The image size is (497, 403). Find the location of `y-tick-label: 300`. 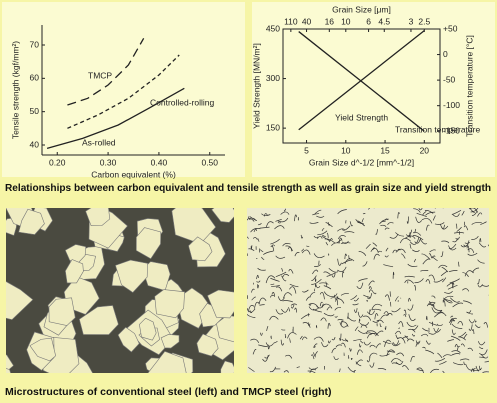

y-tick-label: 300 is located at coordinates (273, 78).